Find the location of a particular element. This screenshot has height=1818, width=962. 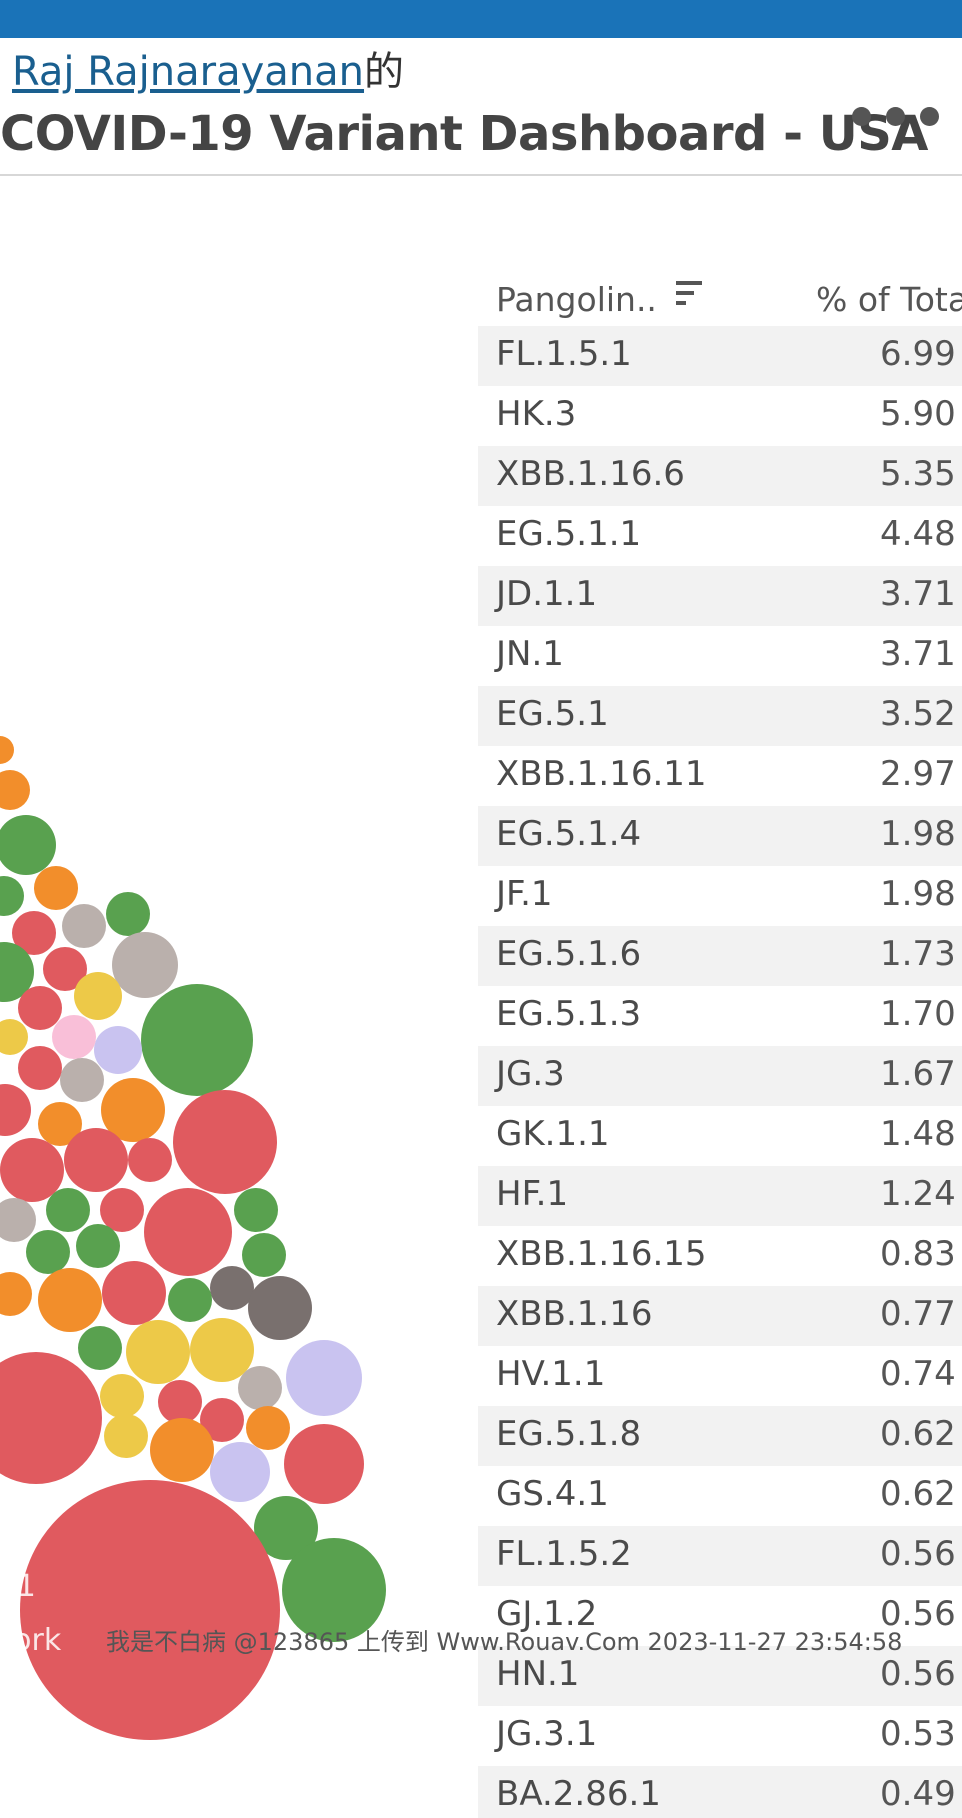

author-link: Raj Rajnarayanan is located at coordinates (188, 72).